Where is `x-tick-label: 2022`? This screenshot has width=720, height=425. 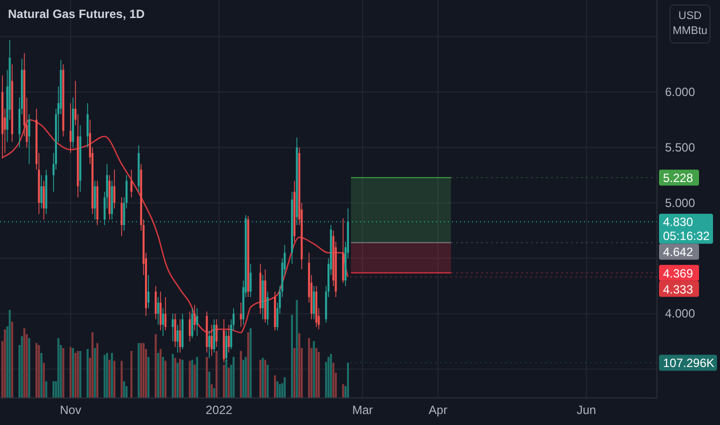 x-tick-label: 2022 is located at coordinates (219, 410).